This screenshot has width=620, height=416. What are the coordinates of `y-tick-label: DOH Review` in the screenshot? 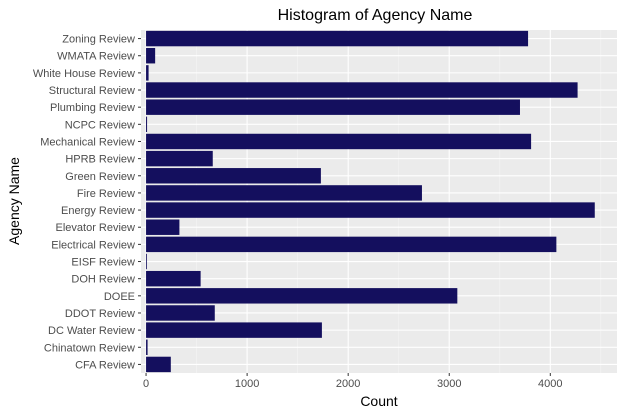 It's located at (103, 280).